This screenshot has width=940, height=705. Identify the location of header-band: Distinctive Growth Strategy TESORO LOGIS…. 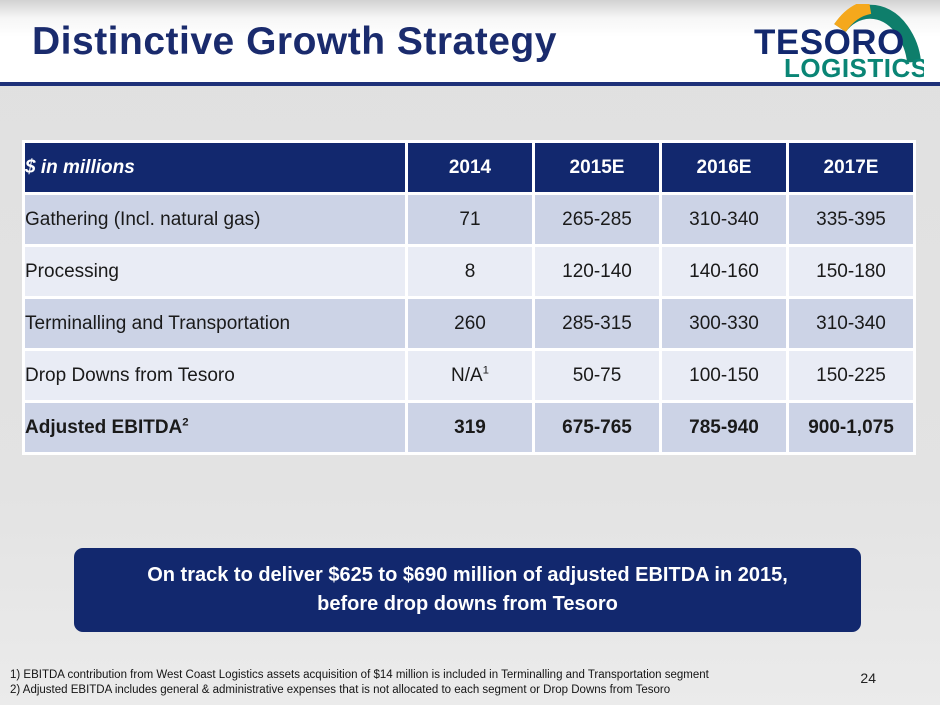
(470, 43).